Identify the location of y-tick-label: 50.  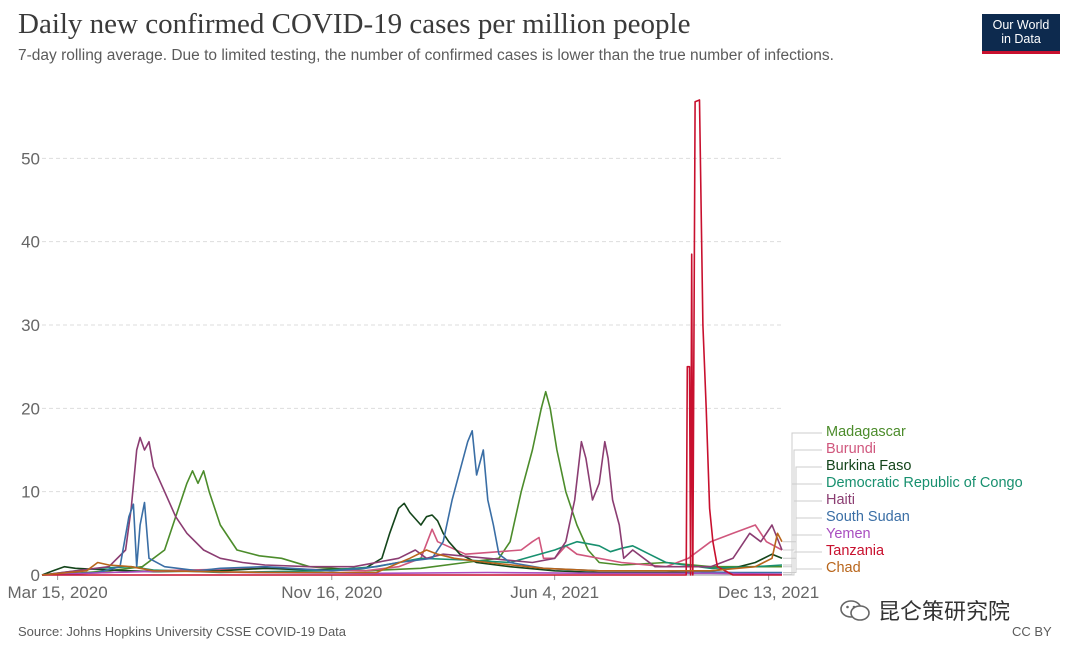
(30, 158).